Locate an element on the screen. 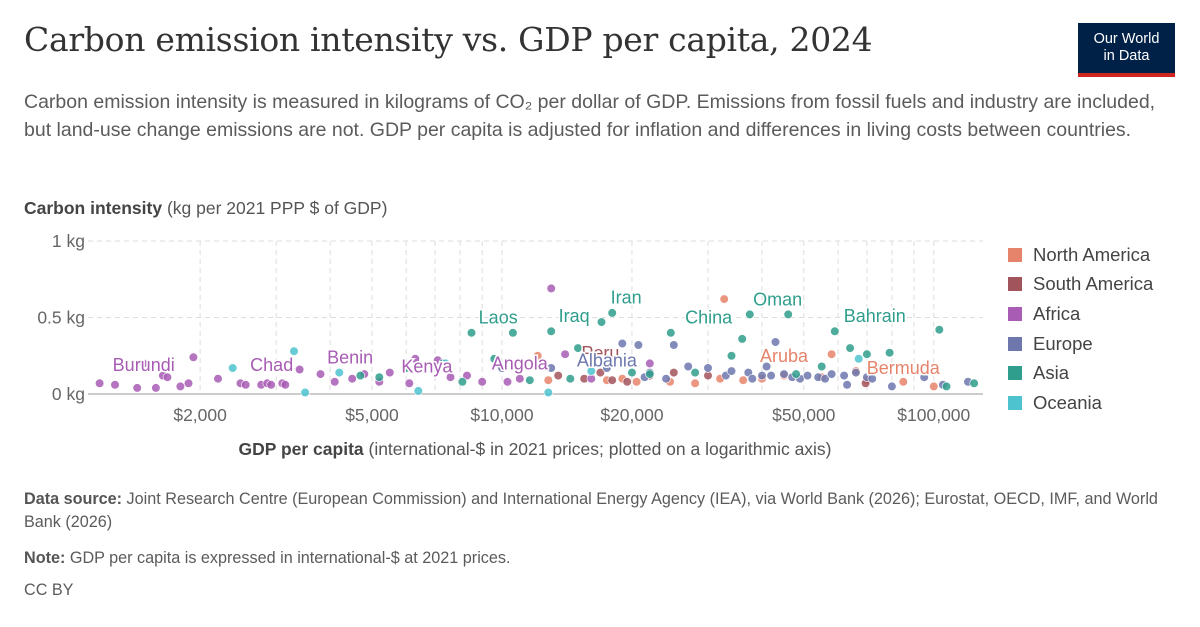 This screenshot has width=1200, height=627. legend-label: Asia is located at coordinates (1051, 373).